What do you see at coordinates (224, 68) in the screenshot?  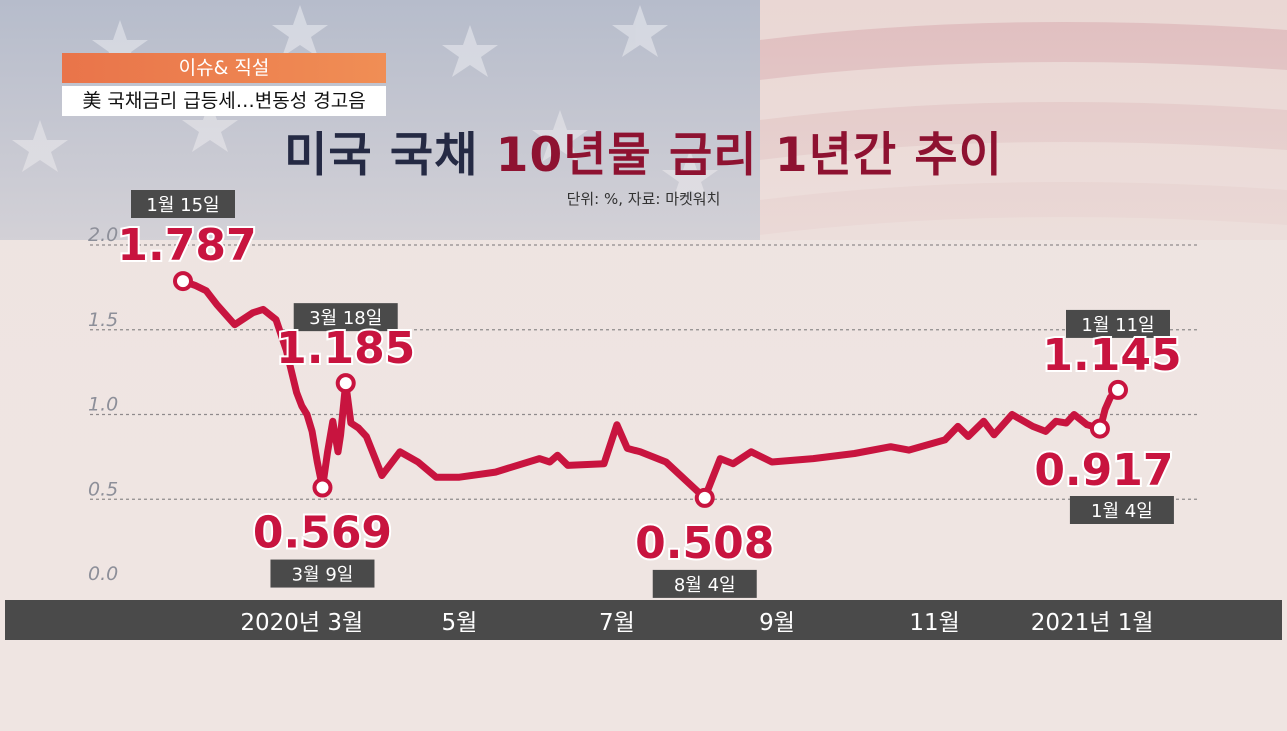 I see `program-tag: 이슈& 직설` at bounding box center [224, 68].